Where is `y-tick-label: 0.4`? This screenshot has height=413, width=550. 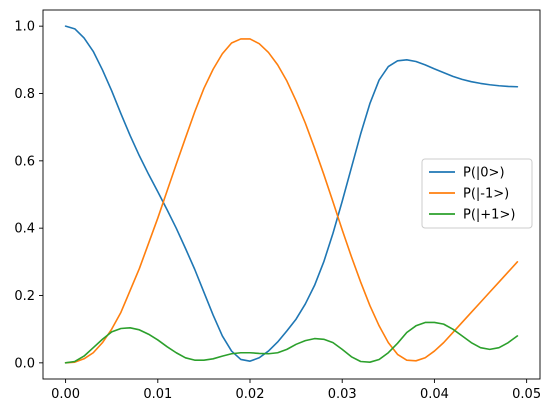
y-tick-label: 0.4 is located at coordinates (24, 229).